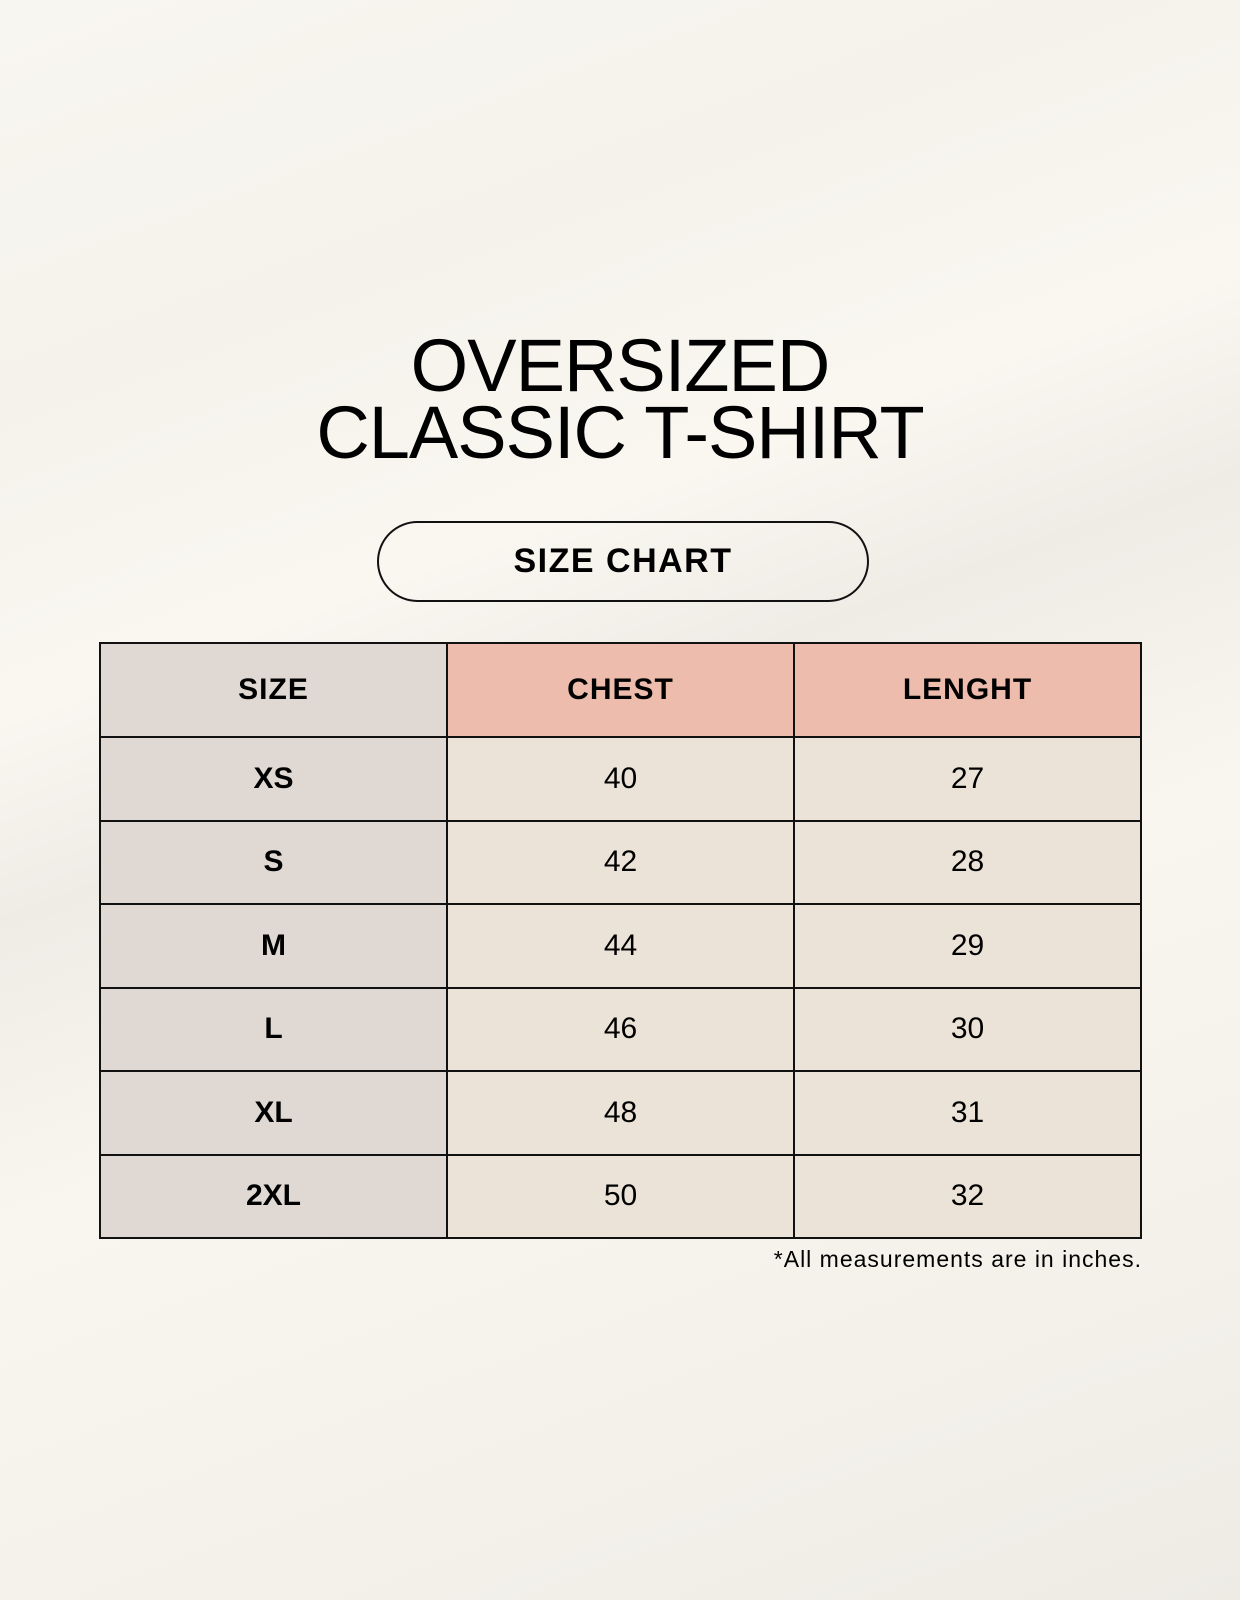  What do you see at coordinates (967, 1196) in the screenshot?
I see `cell-length: 32` at bounding box center [967, 1196].